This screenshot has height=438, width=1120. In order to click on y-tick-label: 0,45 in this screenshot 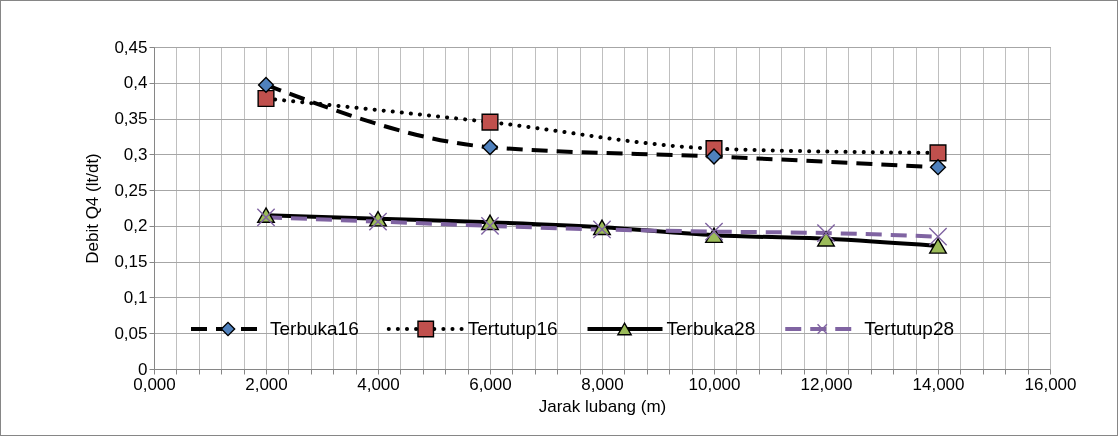, I will do `click(131, 47)`.